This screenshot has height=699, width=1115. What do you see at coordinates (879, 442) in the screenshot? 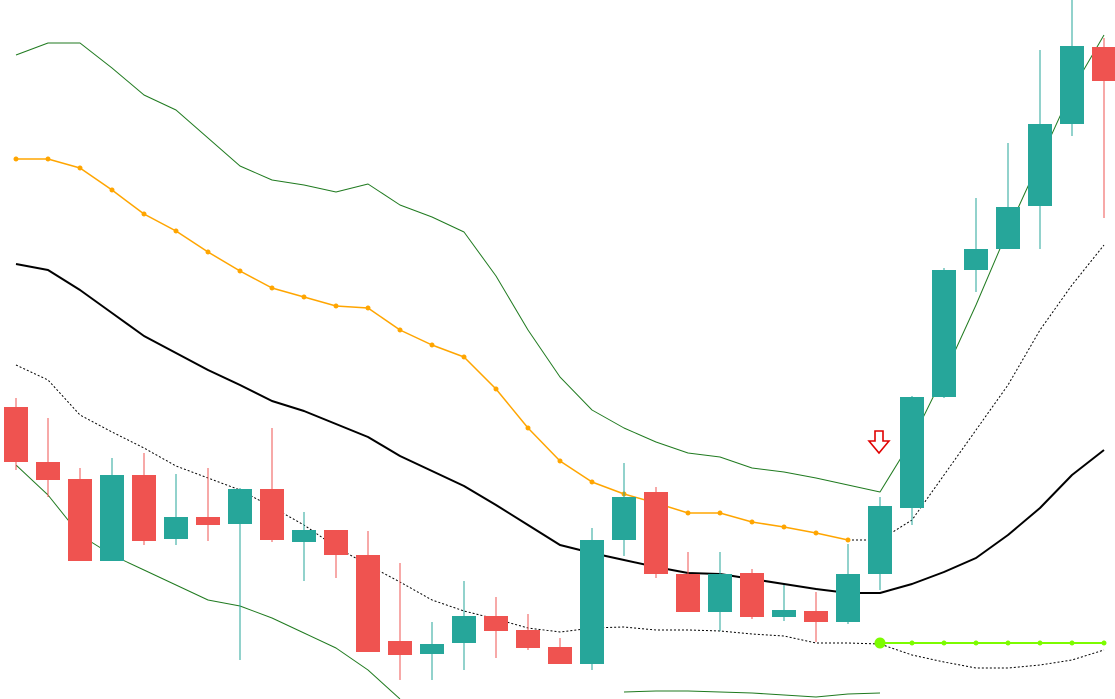
I see `signal-arrow` at bounding box center [879, 442].